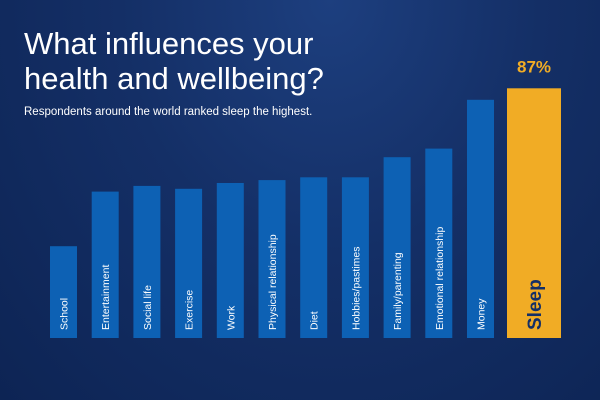 Image resolution: width=600 pixels, height=400 pixels. I want to click on category-label-work: Work, so click(231, 317).